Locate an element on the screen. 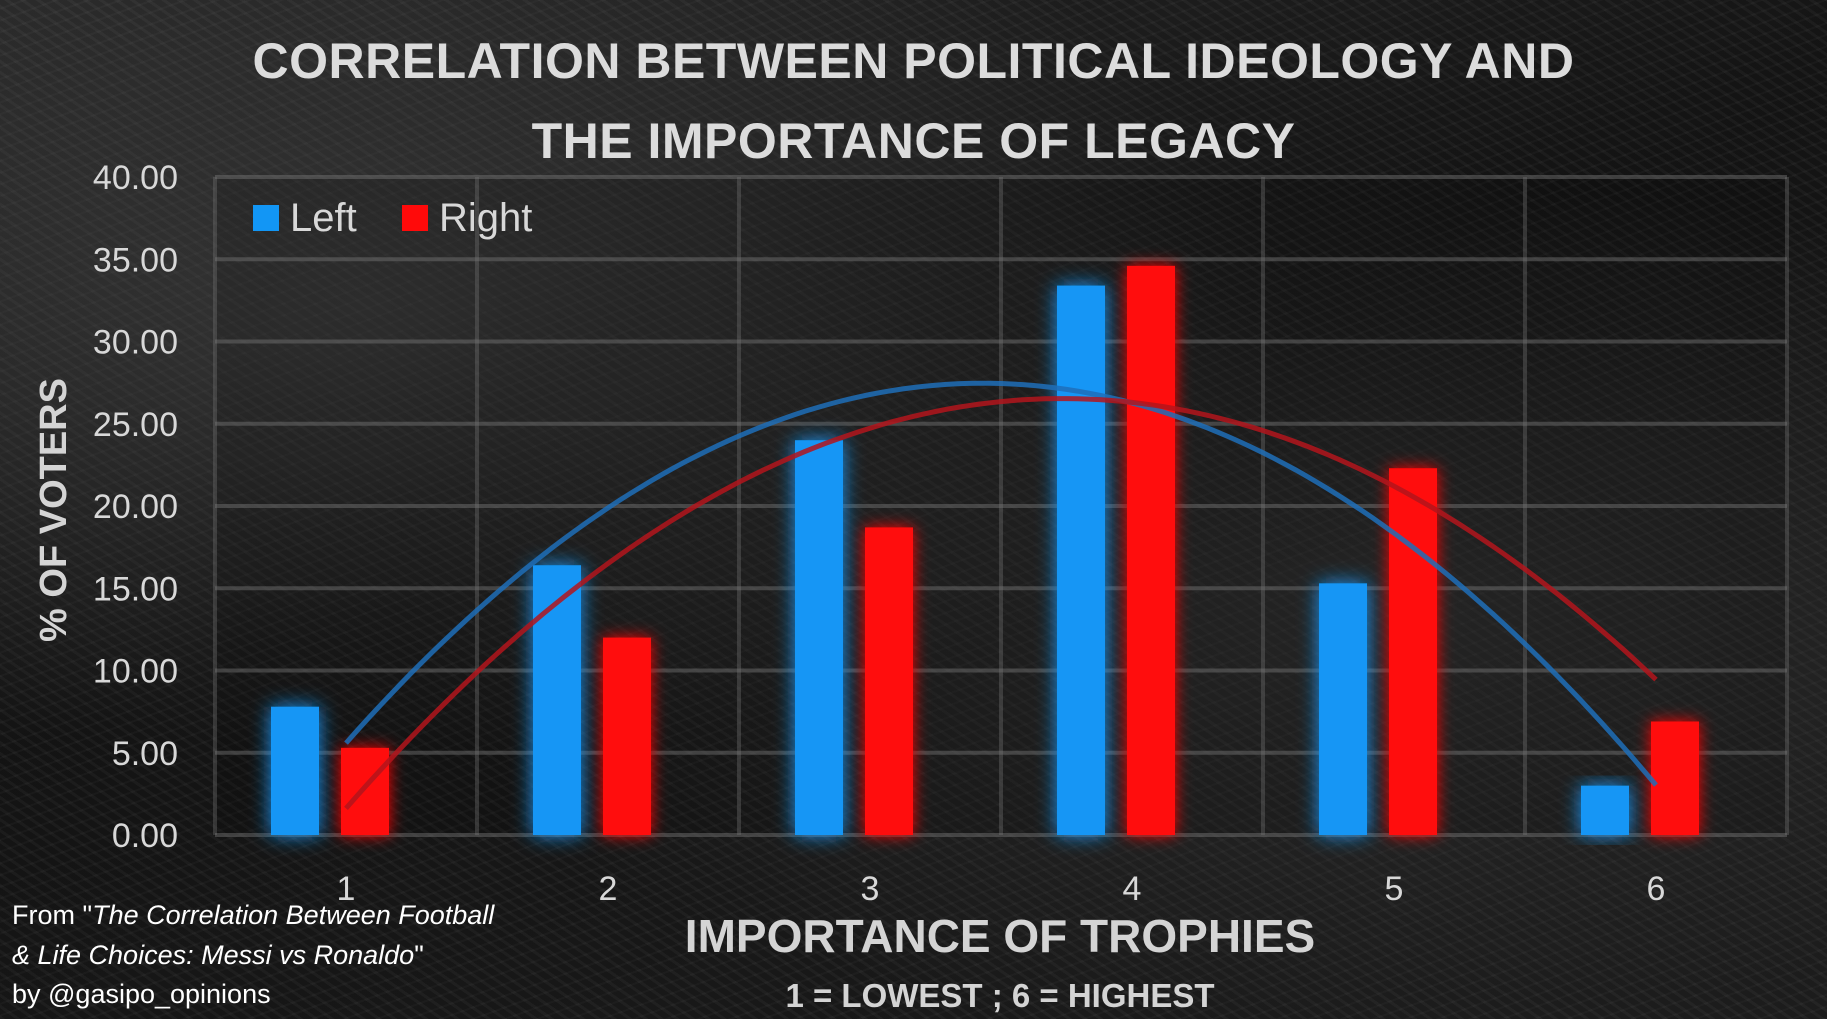 The height and width of the screenshot is (1019, 1827). y-axis-label: % OF VOTERS is located at coordinates (54, 510).